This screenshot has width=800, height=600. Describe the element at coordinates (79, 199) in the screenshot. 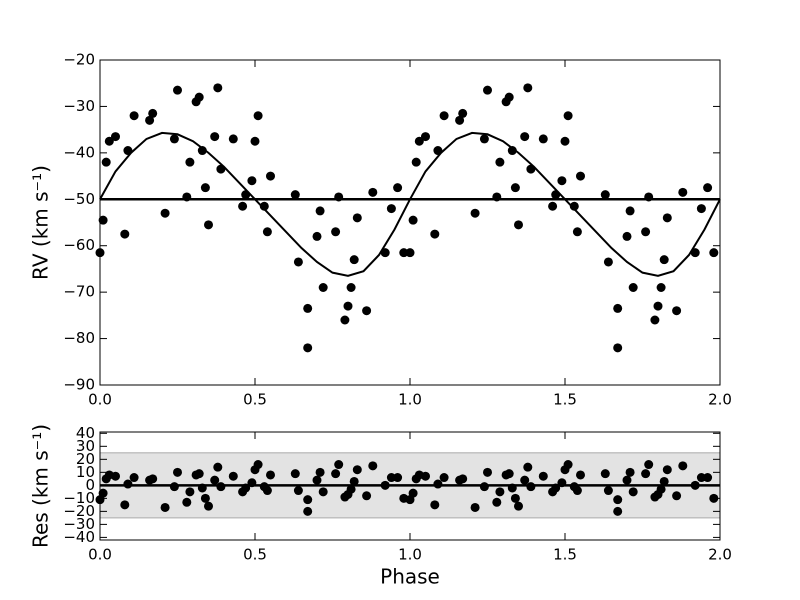

I see `y-tick-label: −50` at that location.